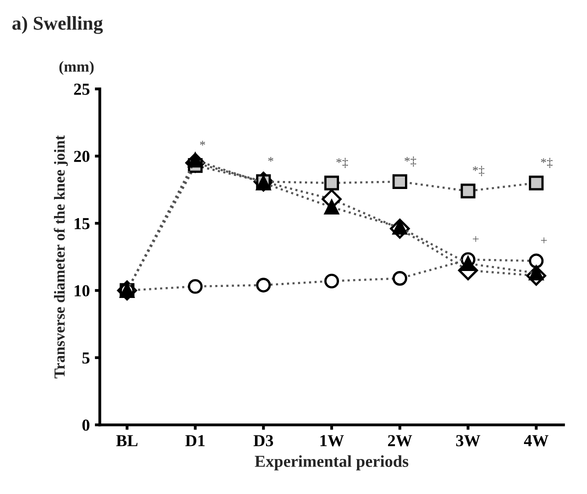  What do you see at coordinates (400, 440) in the screenshot?
I see `x-tick-label: 2W` at bounding box center [400, 440].